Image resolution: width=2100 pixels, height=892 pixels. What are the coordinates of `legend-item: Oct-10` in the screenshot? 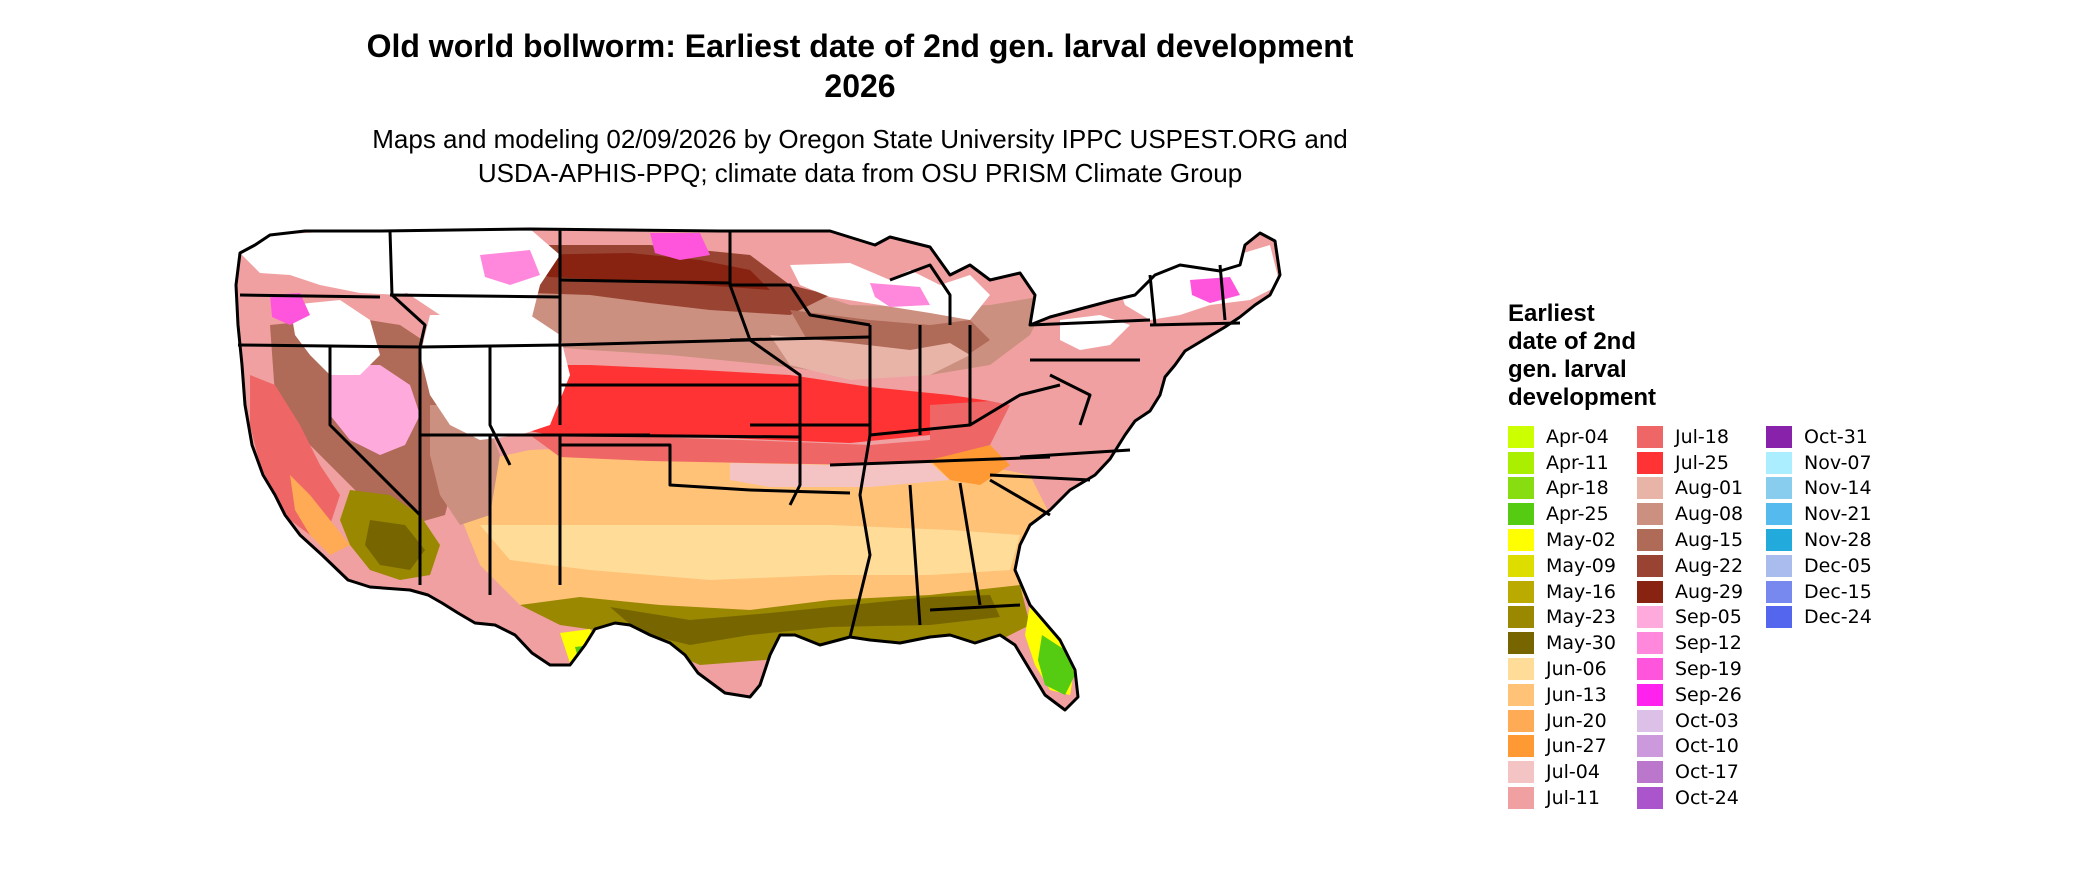 It's located at (1690, 747).